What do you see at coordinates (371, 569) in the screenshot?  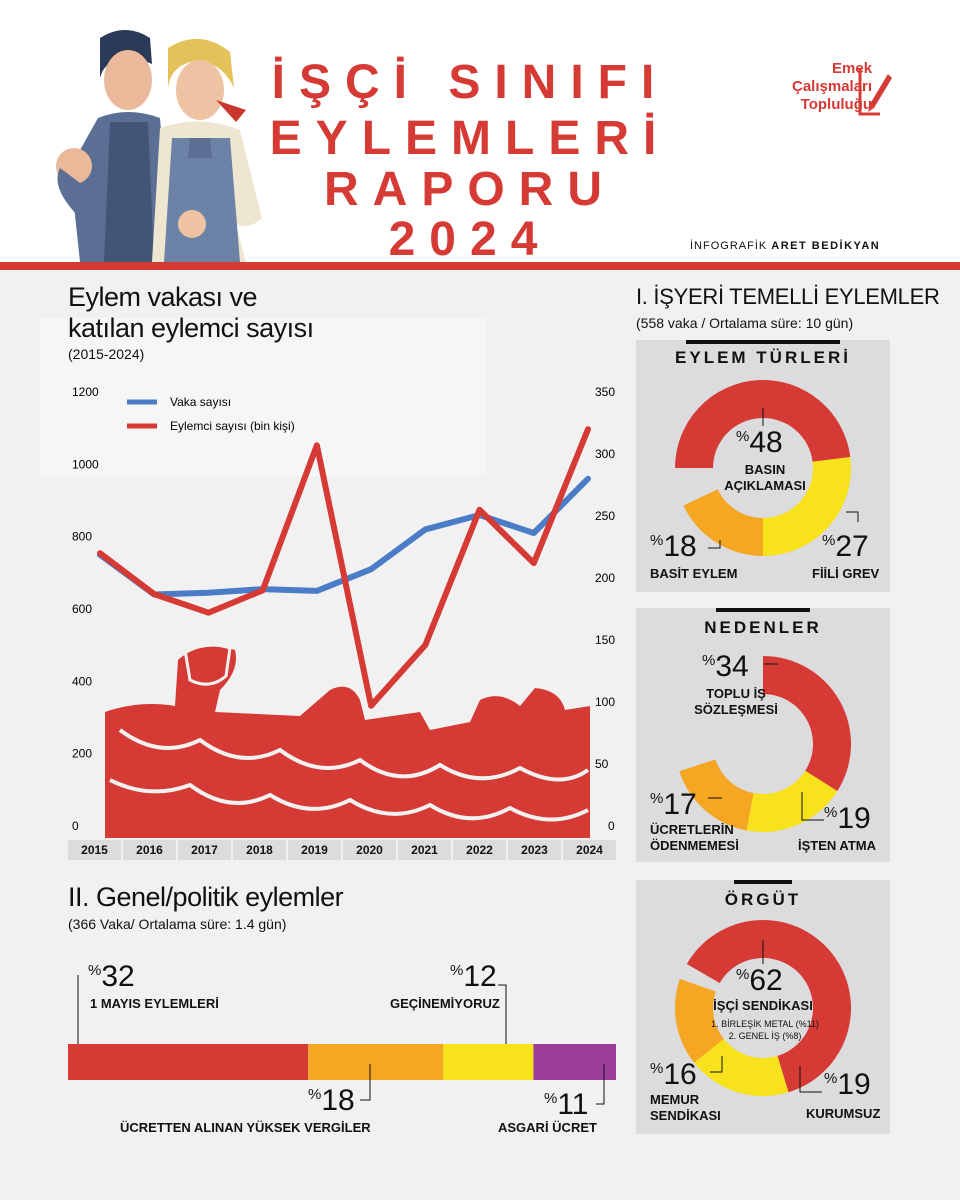 I see `vaka-sayisi-point-2020` at bounding box center [371, 569].